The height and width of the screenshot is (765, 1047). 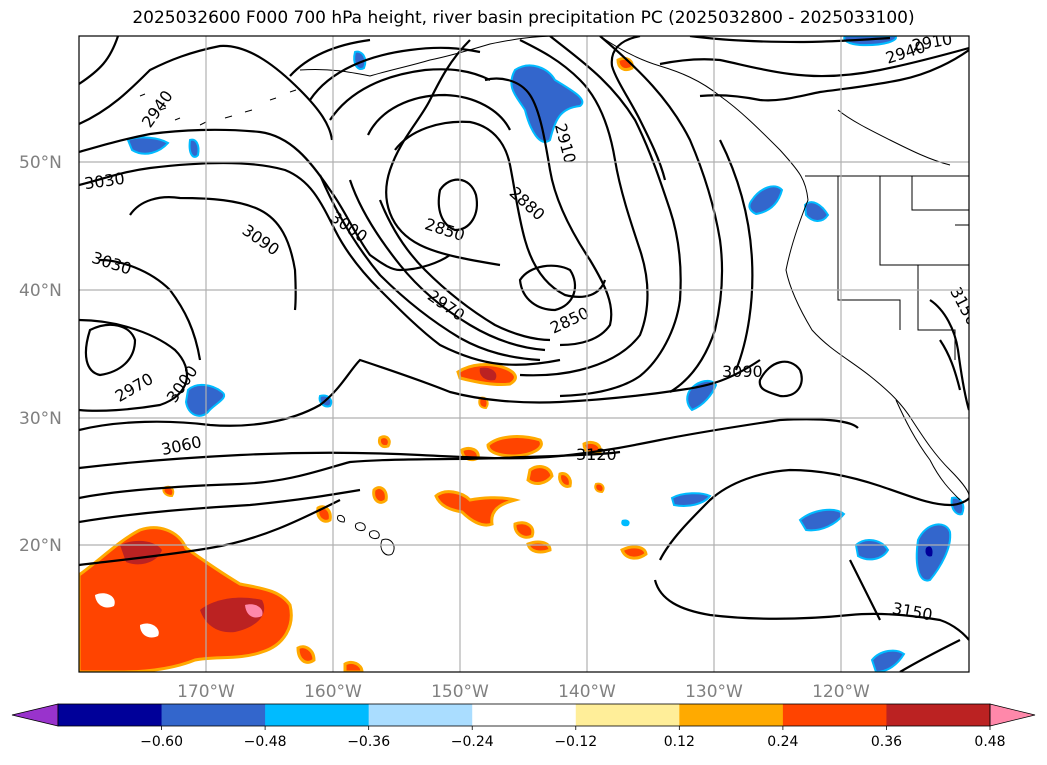 I want to click on aleutian-islands, so click(x=218, y=107).